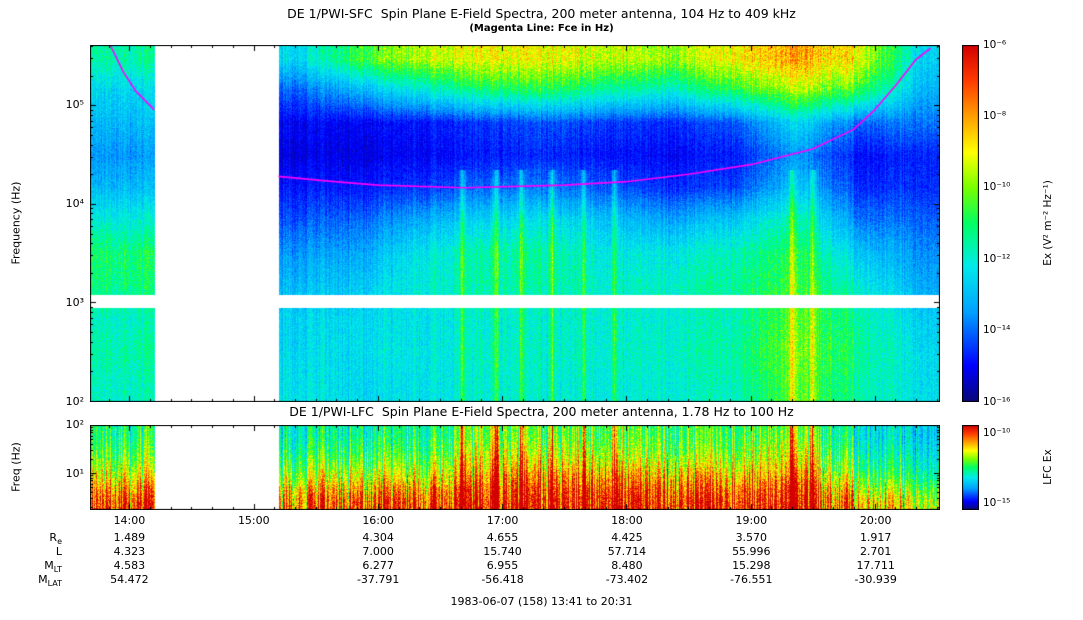  What do you see at coordinates (50, 581) in the screenshot?
I see `ephemeris-row-label: MLAT` at bounding box center [50, 581].